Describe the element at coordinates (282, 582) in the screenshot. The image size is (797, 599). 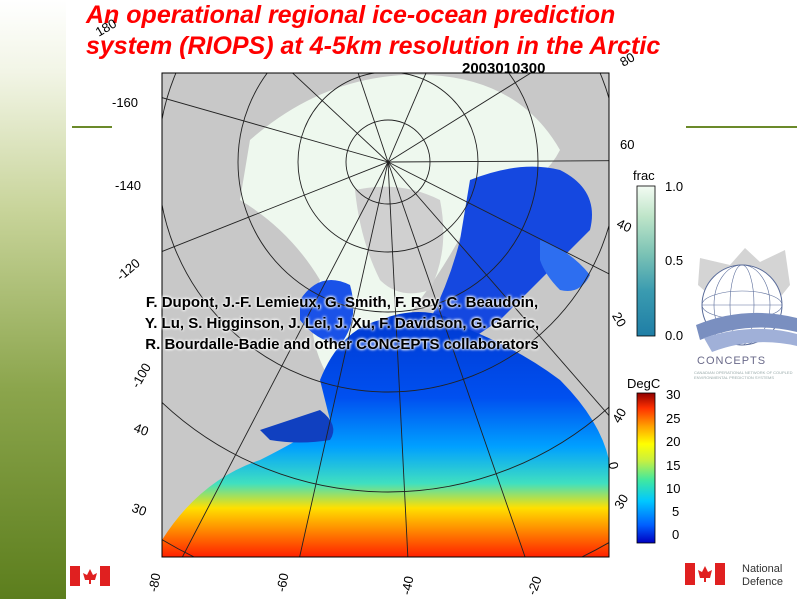
I see `lon-label-m60: -60` at that location.